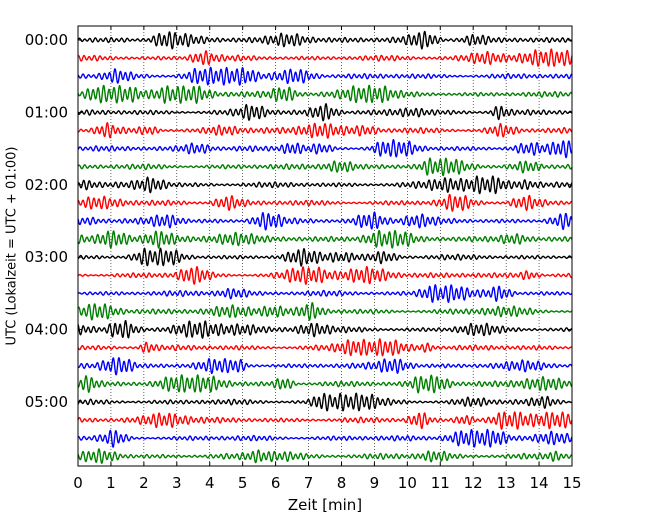 The width and height of the screenshot is (650, 520). Describe the element at coordinates (111, 483) in the screenshot. I see `x-tick-label: 1` at that location.